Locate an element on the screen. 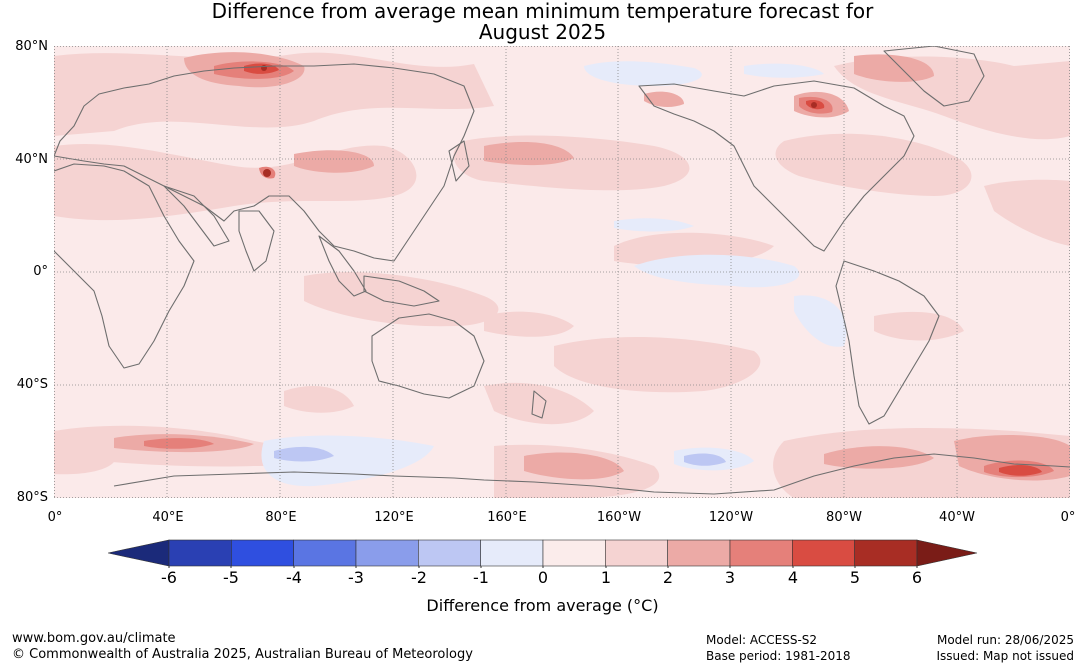 This screenshot has width=1085, height=667. lat-label-40n: 40°N is located at coordinates (31, 159).